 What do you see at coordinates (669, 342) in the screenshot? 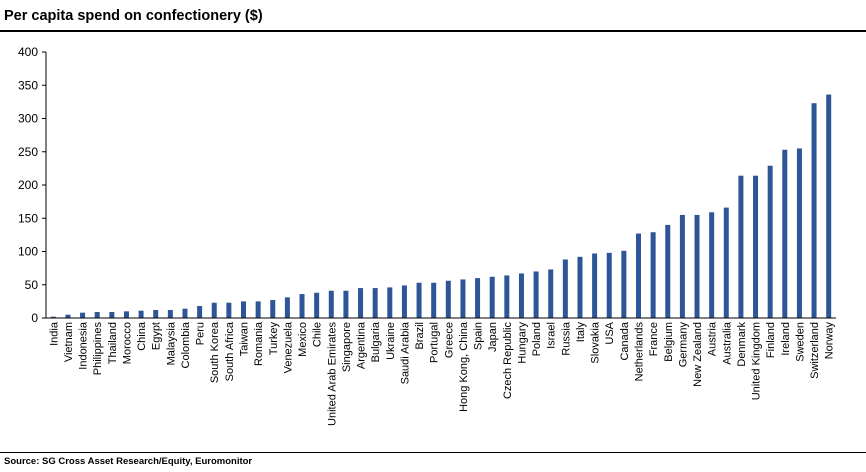
I see `x-tick-label: Belgium` at bounding box center [669, 342].